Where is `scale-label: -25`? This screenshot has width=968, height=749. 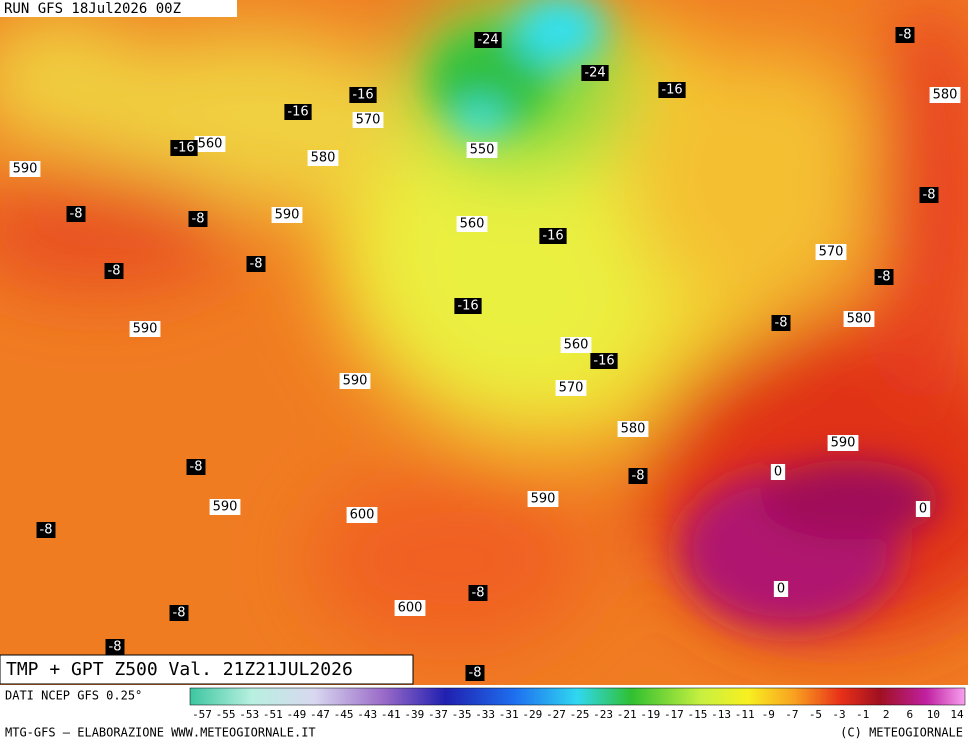
scale-label: -25 is located at coordinates (580, 714).